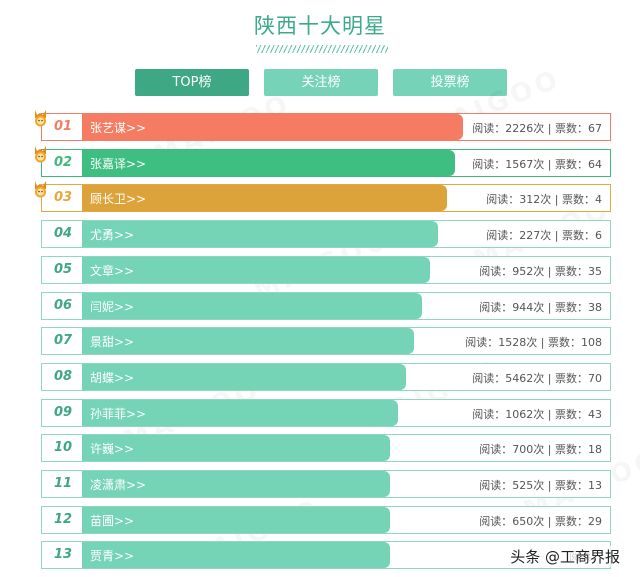 This screenshot has width=640, height=577. I want to click on page-title: 陕西十大明星, so click(320, 26).